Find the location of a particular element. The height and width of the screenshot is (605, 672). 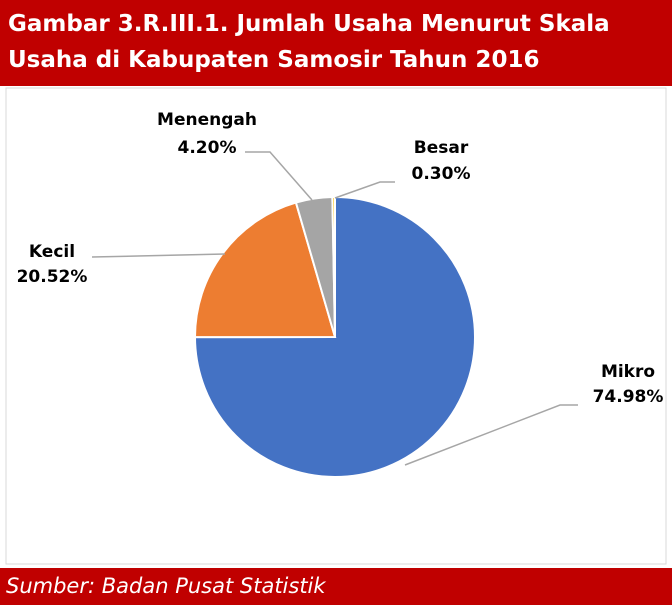

slice-value: 0.30% is located at coordinates (441, 174).